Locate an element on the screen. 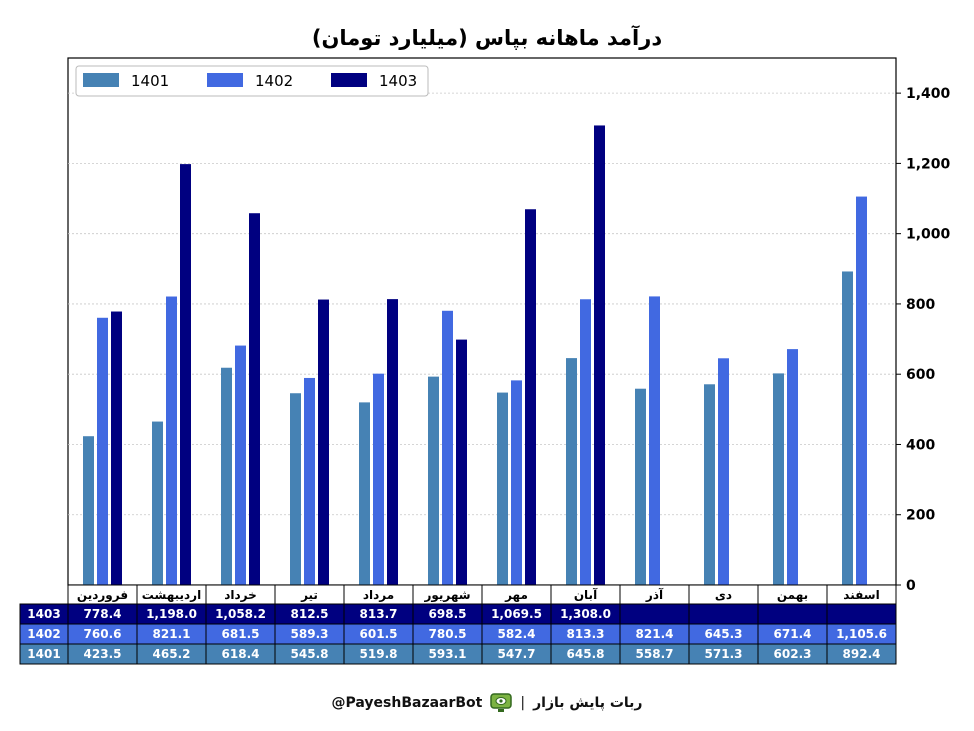 This screenshot has height=731, width=974. data-label: 1,308.0 is located at coordinates (585, 614).